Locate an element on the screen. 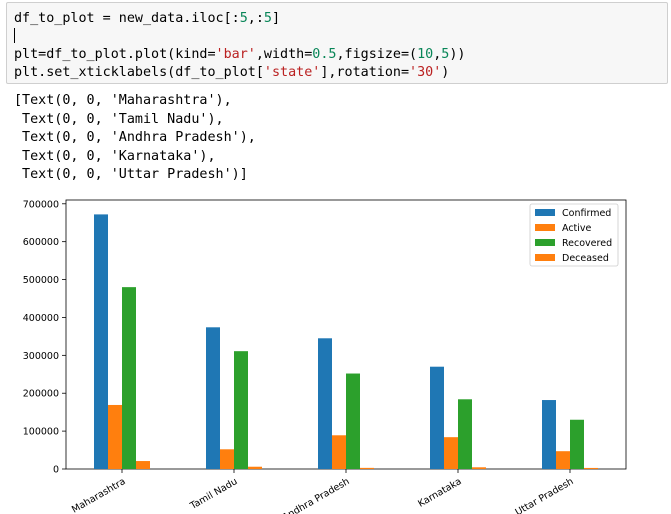 Image resolution: width=671 pixels, height=514 pixels. legend-label: Recovered is located at coordinates (587, 243).